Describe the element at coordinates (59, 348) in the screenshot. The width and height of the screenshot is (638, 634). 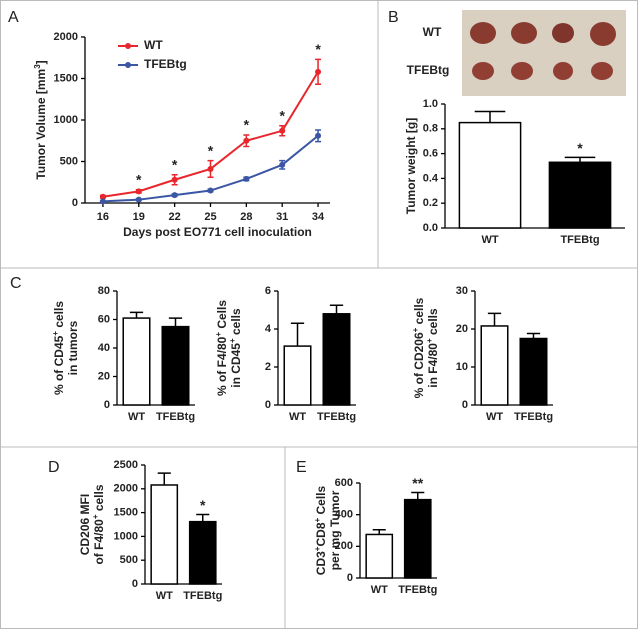
I see `y-axis-label: % of CD45+ cells` at that location.